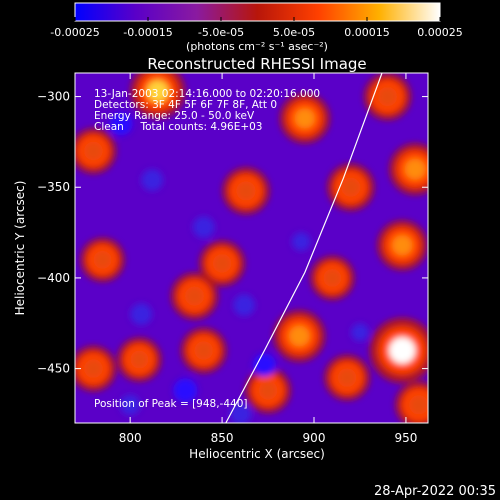 This screenshot has width=500, height=500. Describe the element at coordinates (314, 438) in the screenshot. I see `x-tick-label: 900` at that location.